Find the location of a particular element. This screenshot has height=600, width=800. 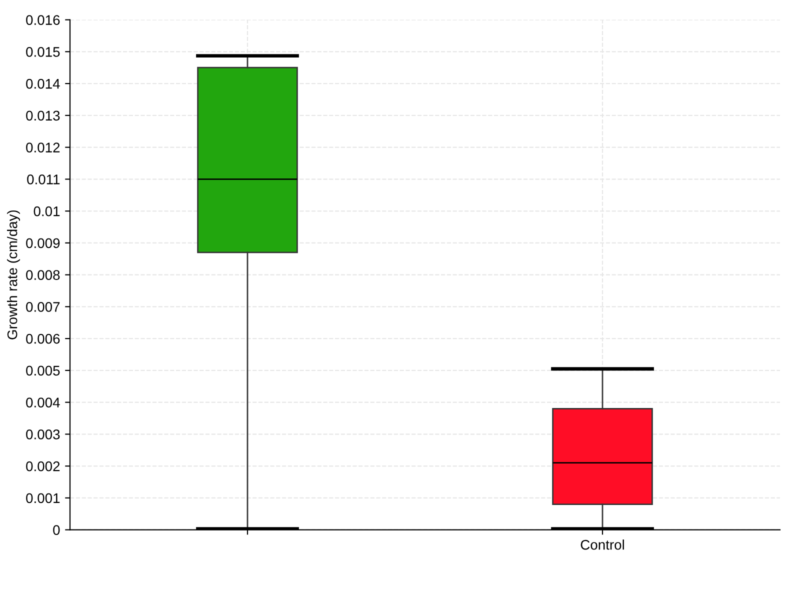

y-tick-label: 0.01 is located at coordinates (47, 211).